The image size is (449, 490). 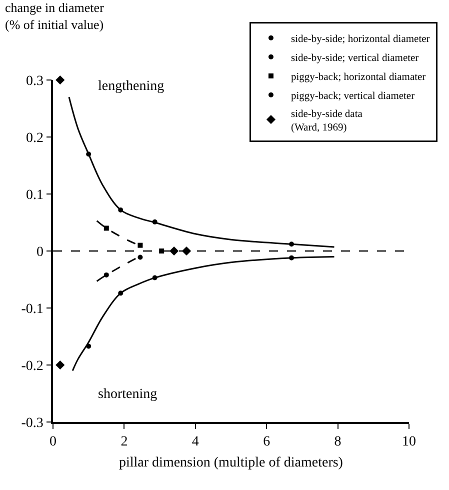 I want to click on legend-label: piggy-back; vertical diameter, so click(x=353, y=96).